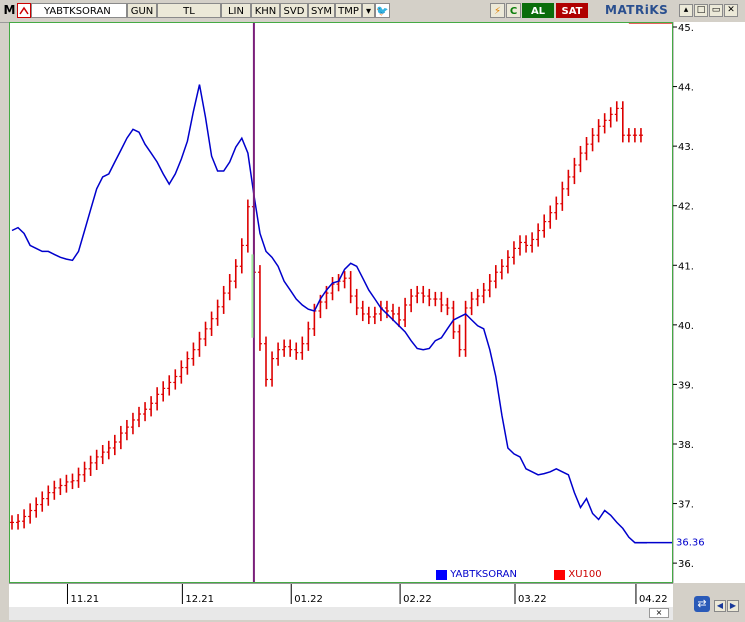  What do you see at coordinates (142, 10) in the screenshot?
I see `period-selector: GUN` at bounding box center [142, 10].